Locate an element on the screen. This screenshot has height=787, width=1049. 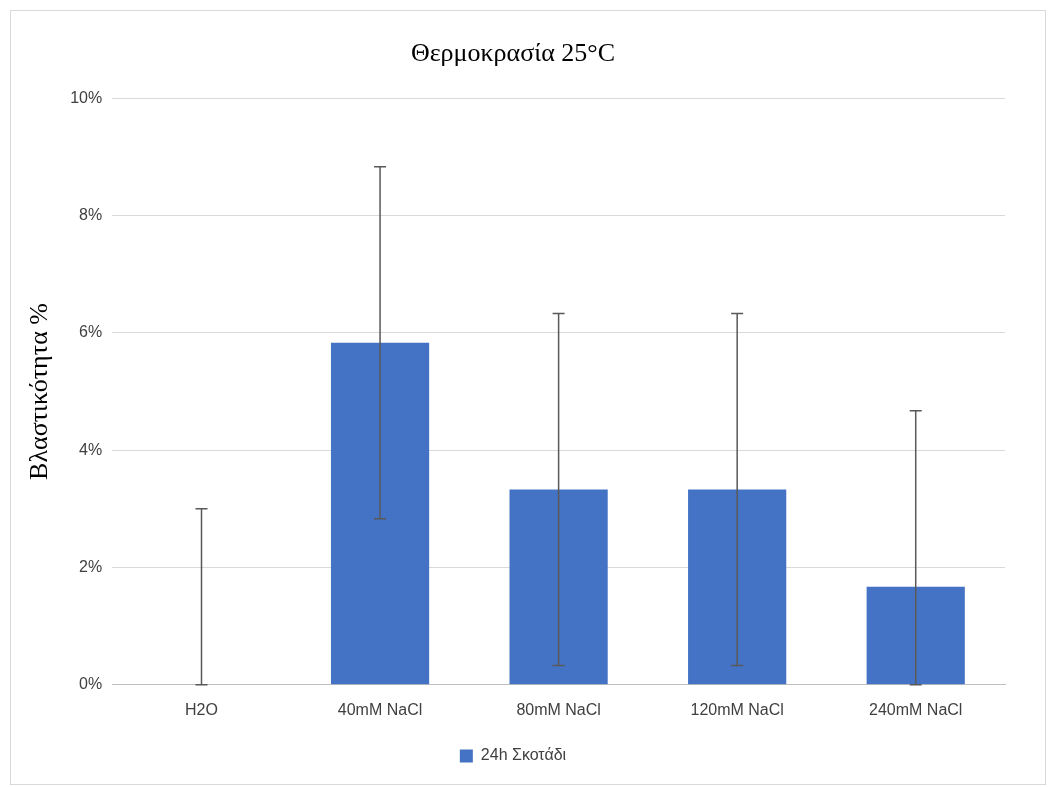
legend-label: 24h Σκοτάδι is located at coordinates (523, 755).